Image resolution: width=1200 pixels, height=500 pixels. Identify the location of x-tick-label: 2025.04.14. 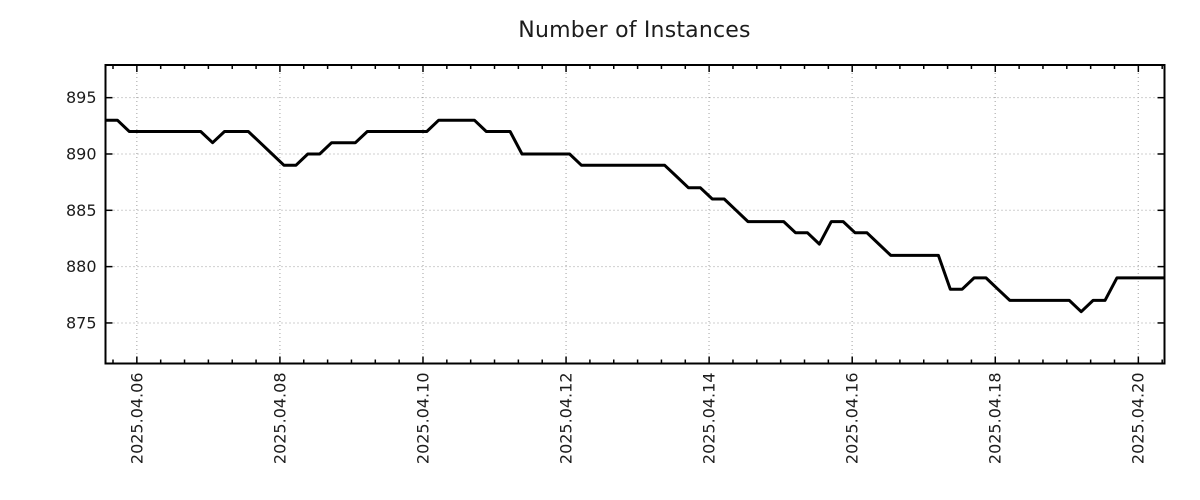
(709, 419).